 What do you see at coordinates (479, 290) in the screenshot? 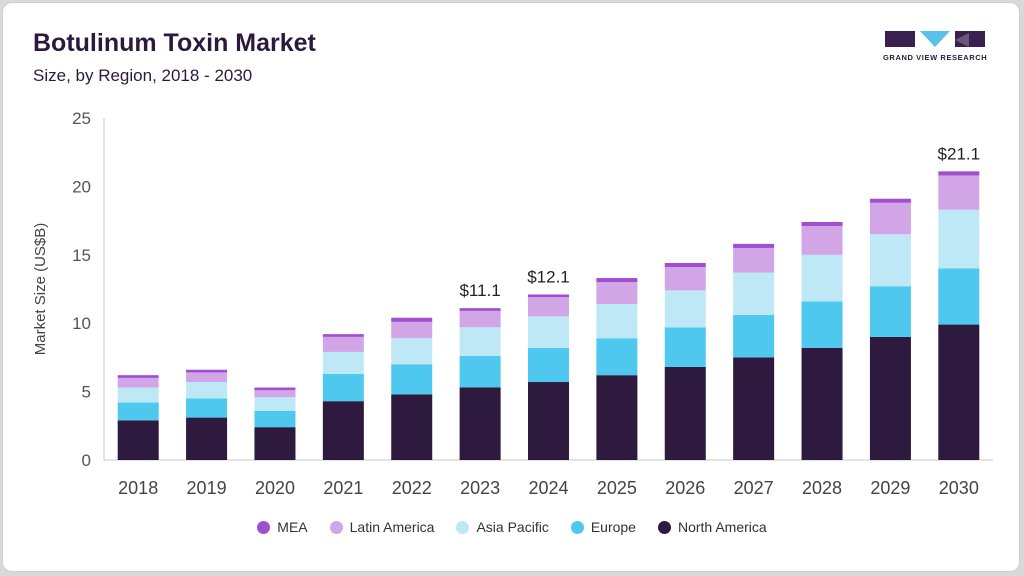
I see `data-label: $11.1` at bounding box center [479, 290].